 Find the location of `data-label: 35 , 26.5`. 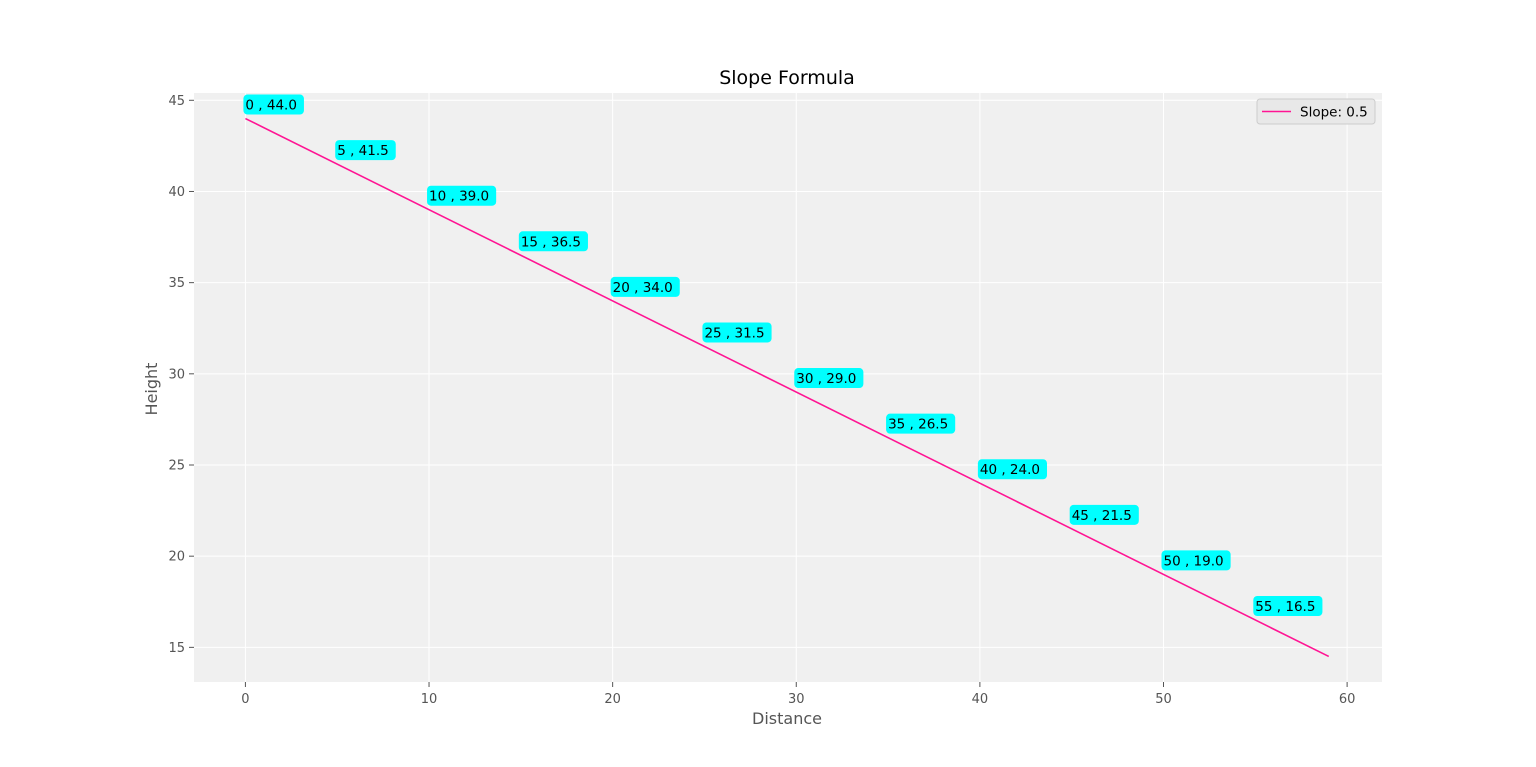

data-label: 35 , 26.5 is located at coordinates (921, 423).